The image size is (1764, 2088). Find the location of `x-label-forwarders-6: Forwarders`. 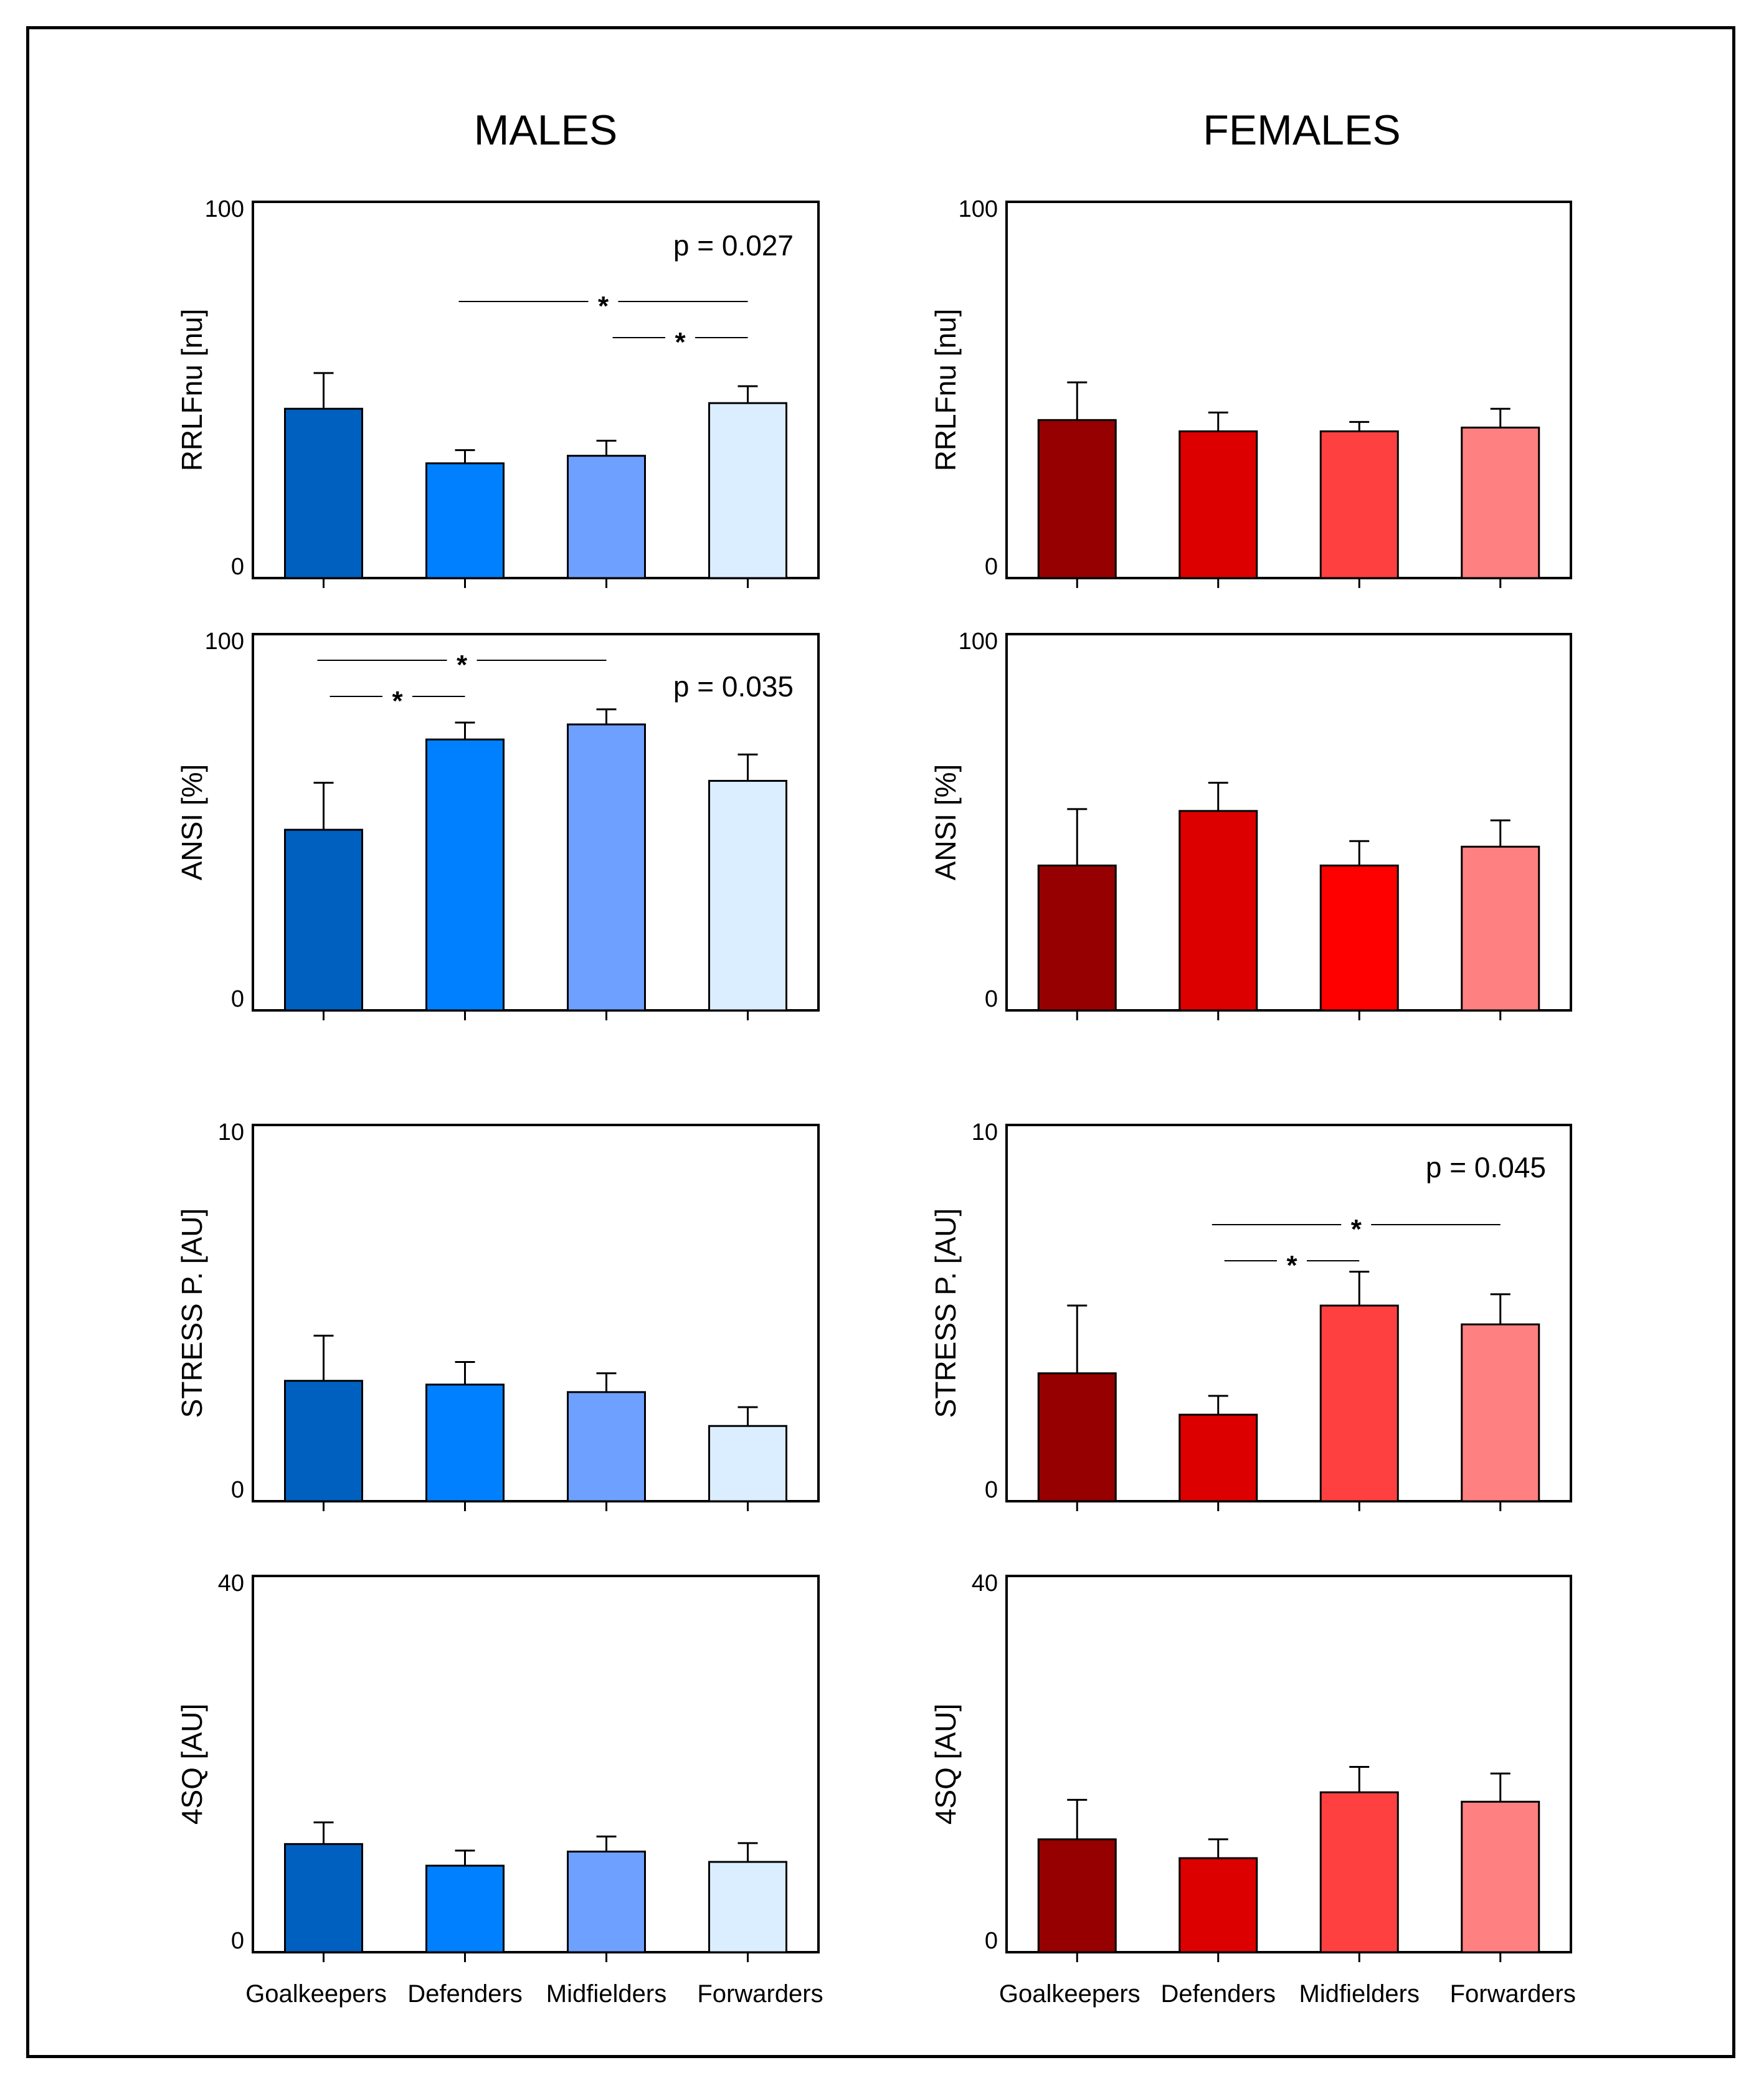

x-label-forwarders-6: Forwarders is located at coordinates (760, 1994).